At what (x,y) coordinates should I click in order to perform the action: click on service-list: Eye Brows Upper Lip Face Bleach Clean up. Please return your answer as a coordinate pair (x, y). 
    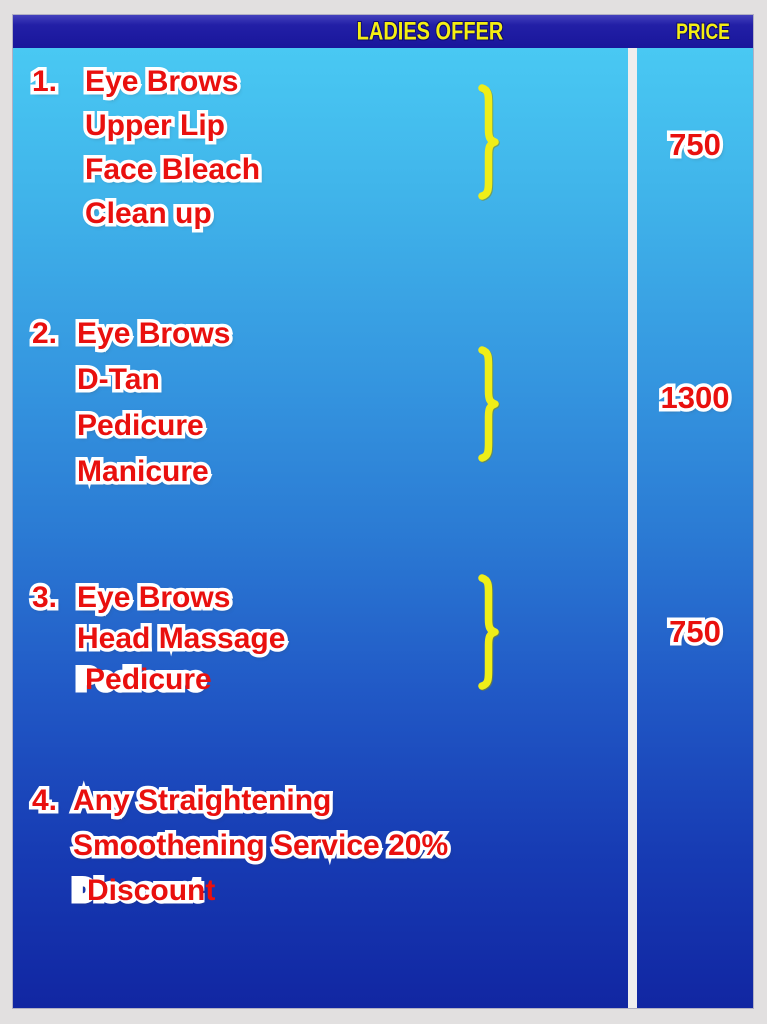
    Looking at the image, I should click on (172, 148).